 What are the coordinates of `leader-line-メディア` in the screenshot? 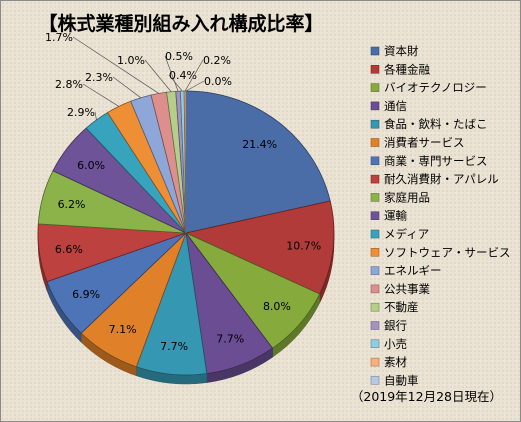 It's located at (95, 115).